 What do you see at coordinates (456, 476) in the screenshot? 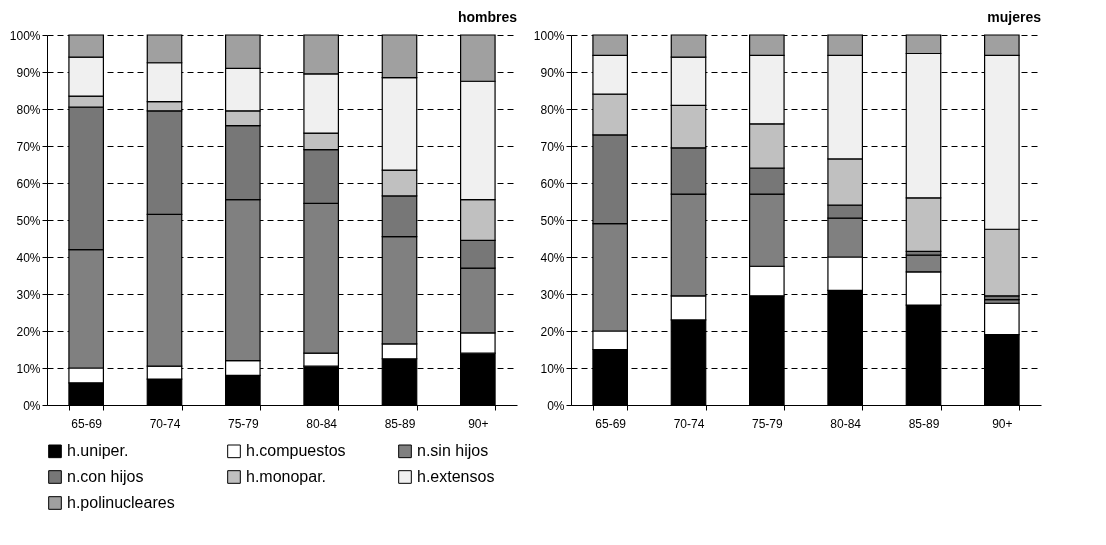
I see `legend-label: h.extensos` at bounding box center [456, 476].